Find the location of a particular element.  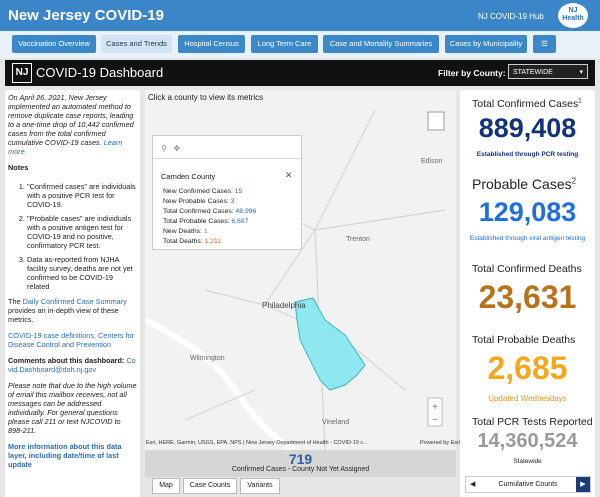

hub-link: NJ COVID-19 Hub is located at coordinates (511, 16).